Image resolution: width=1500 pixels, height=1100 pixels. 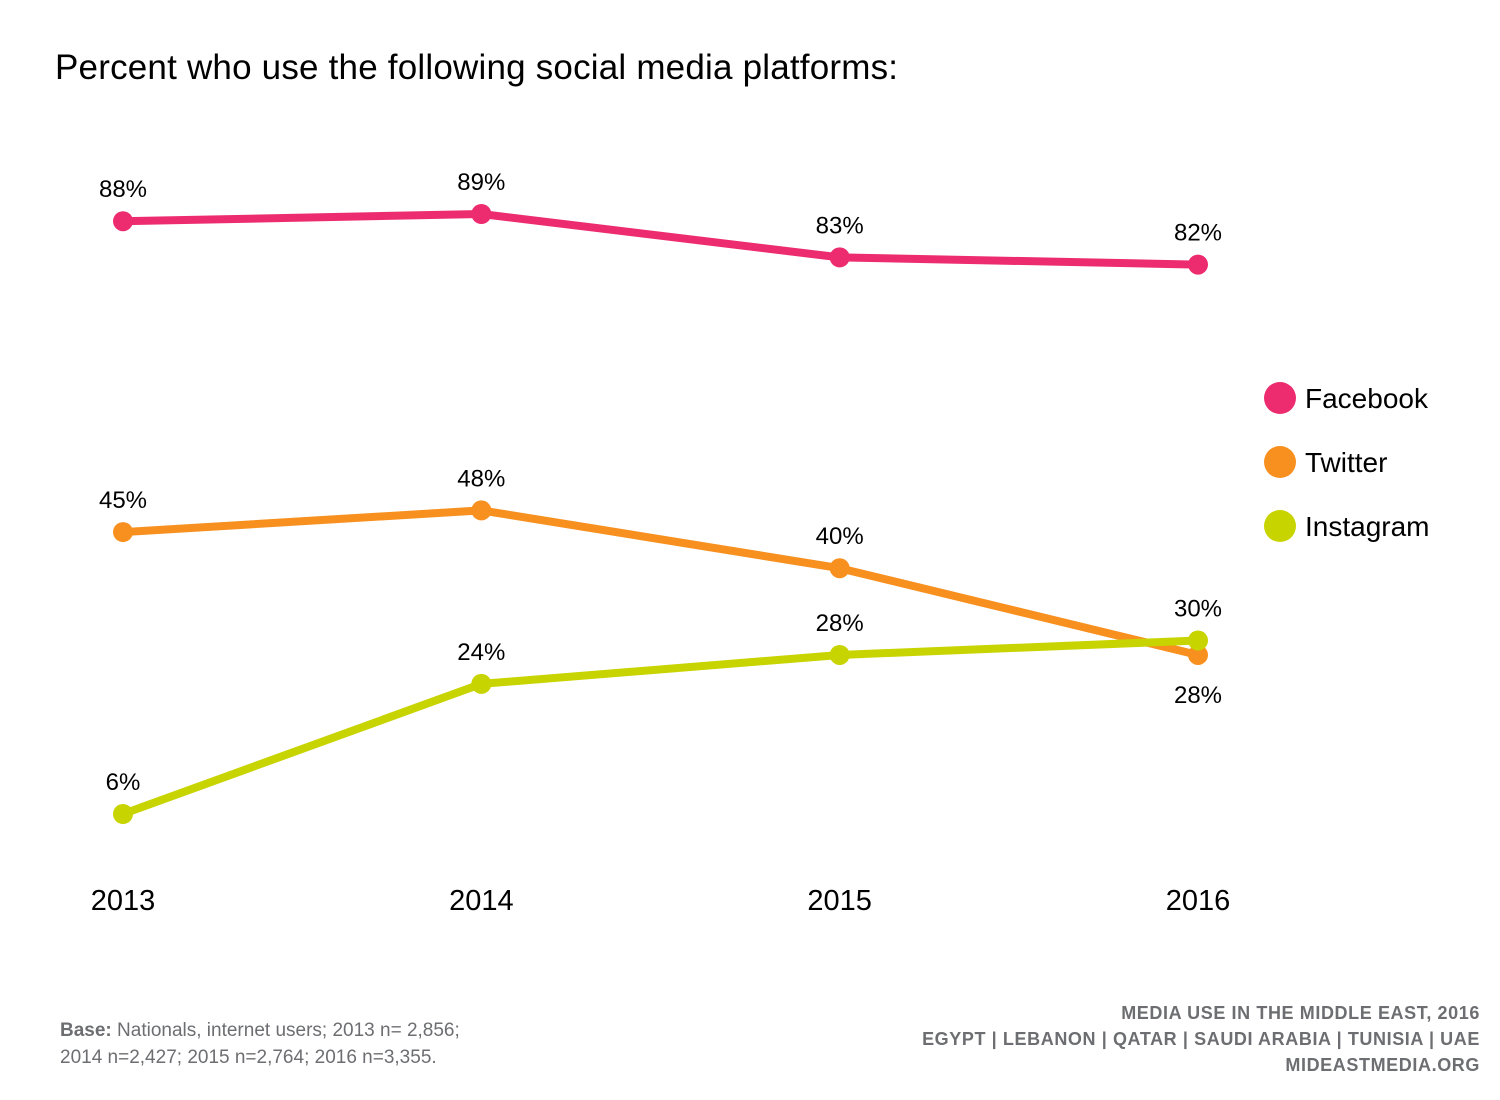 I want to click on facebook-label-2015: 83%, so click(x=840, y=225).